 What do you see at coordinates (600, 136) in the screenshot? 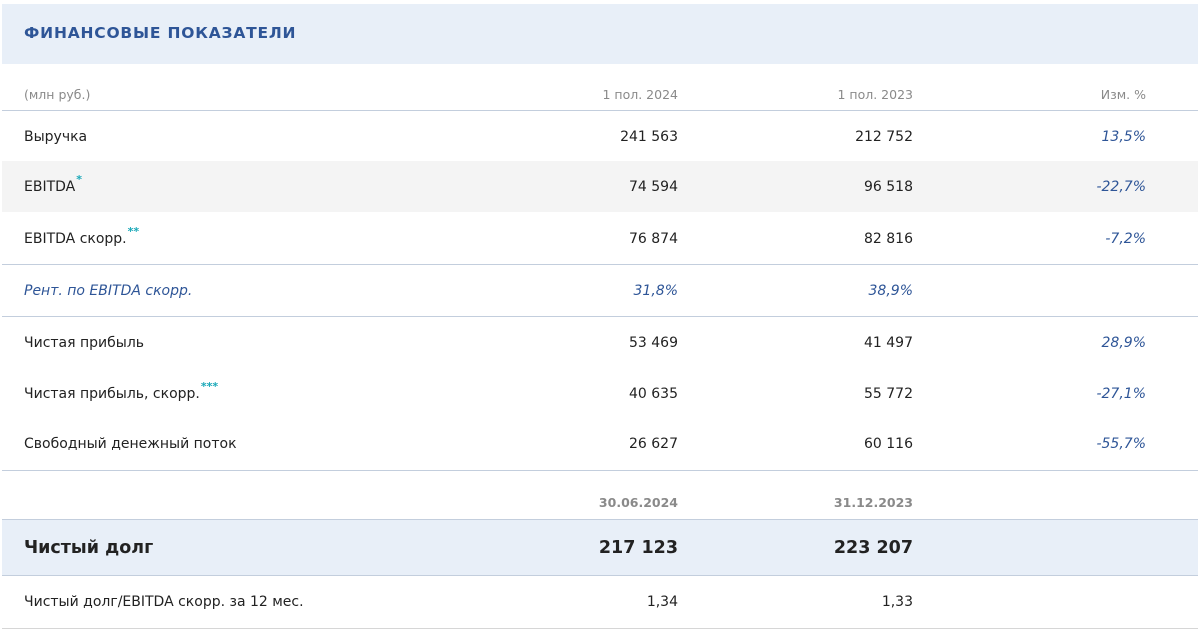
I see `table-row: Выручка 241 563 212 752 13,5%` at bounding box center [600, 136].